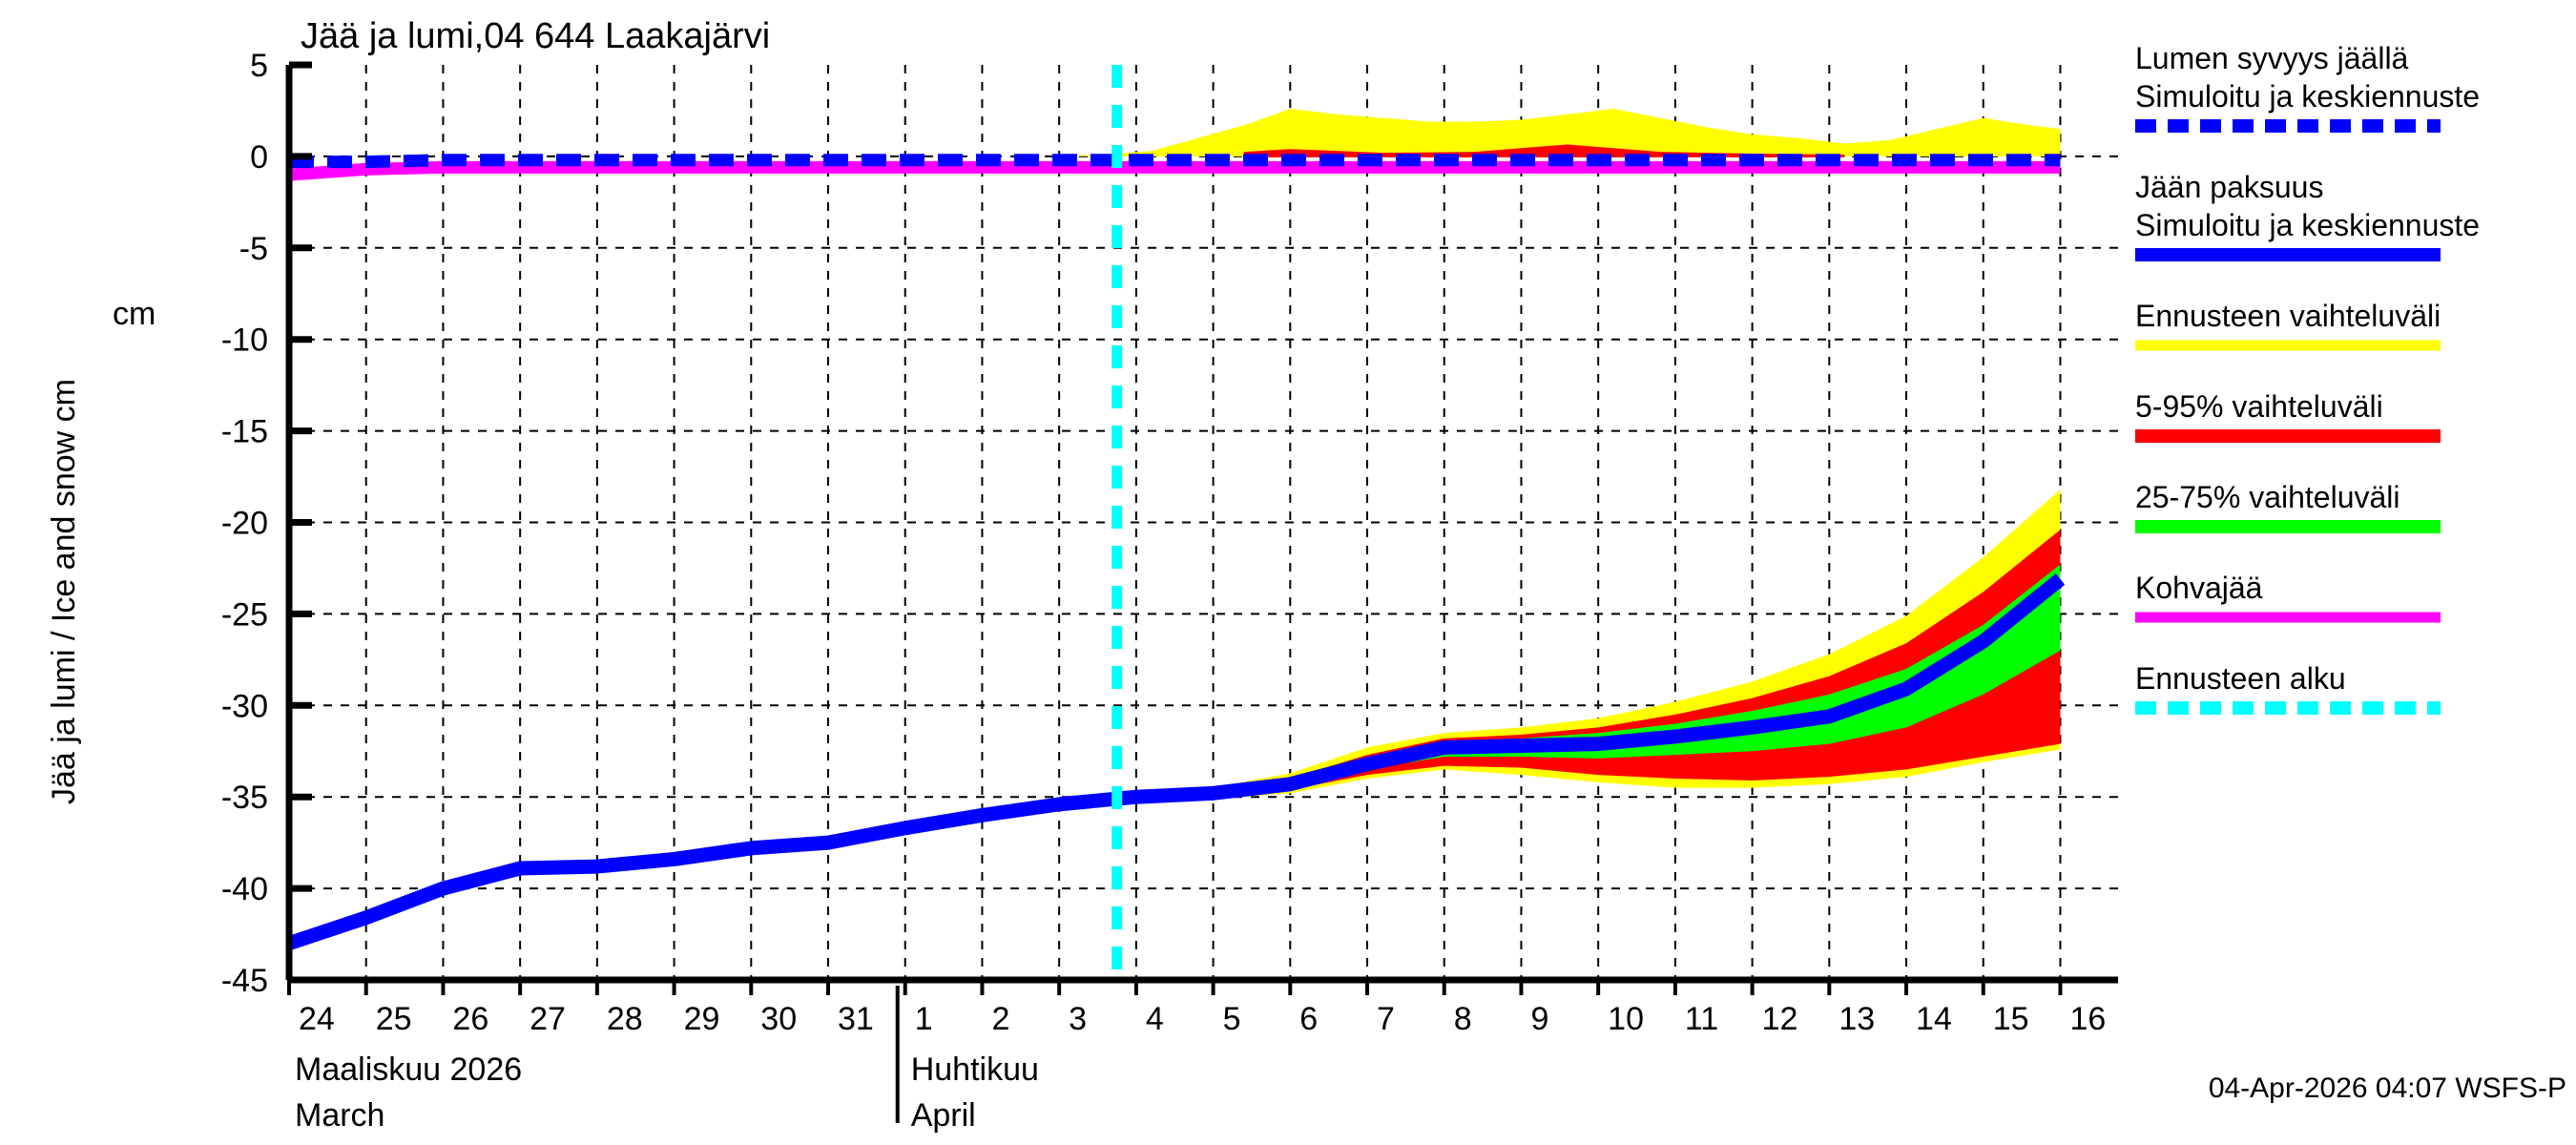 Image resolution: width=2576 pixels, height=1145 pixels. What do you see at coordinates (2087, 1019) in the screenshot?
I see `x-tick-label: 16` at bounding box center [2087, 1019].